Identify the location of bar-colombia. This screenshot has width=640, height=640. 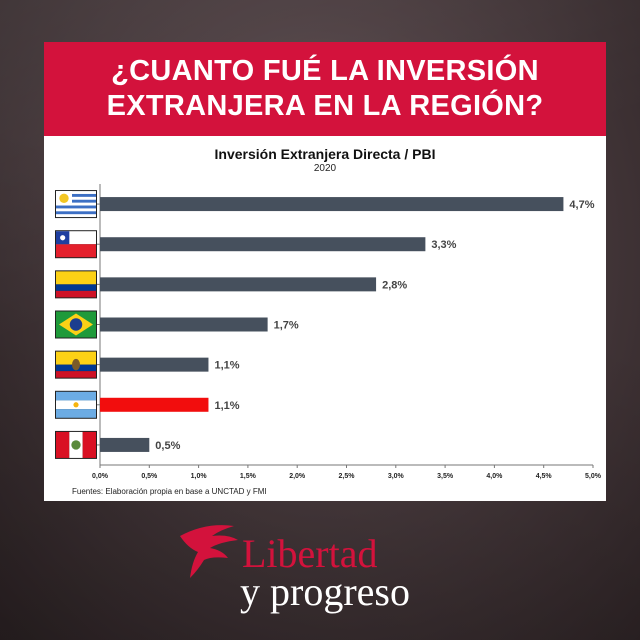
(238, 284).